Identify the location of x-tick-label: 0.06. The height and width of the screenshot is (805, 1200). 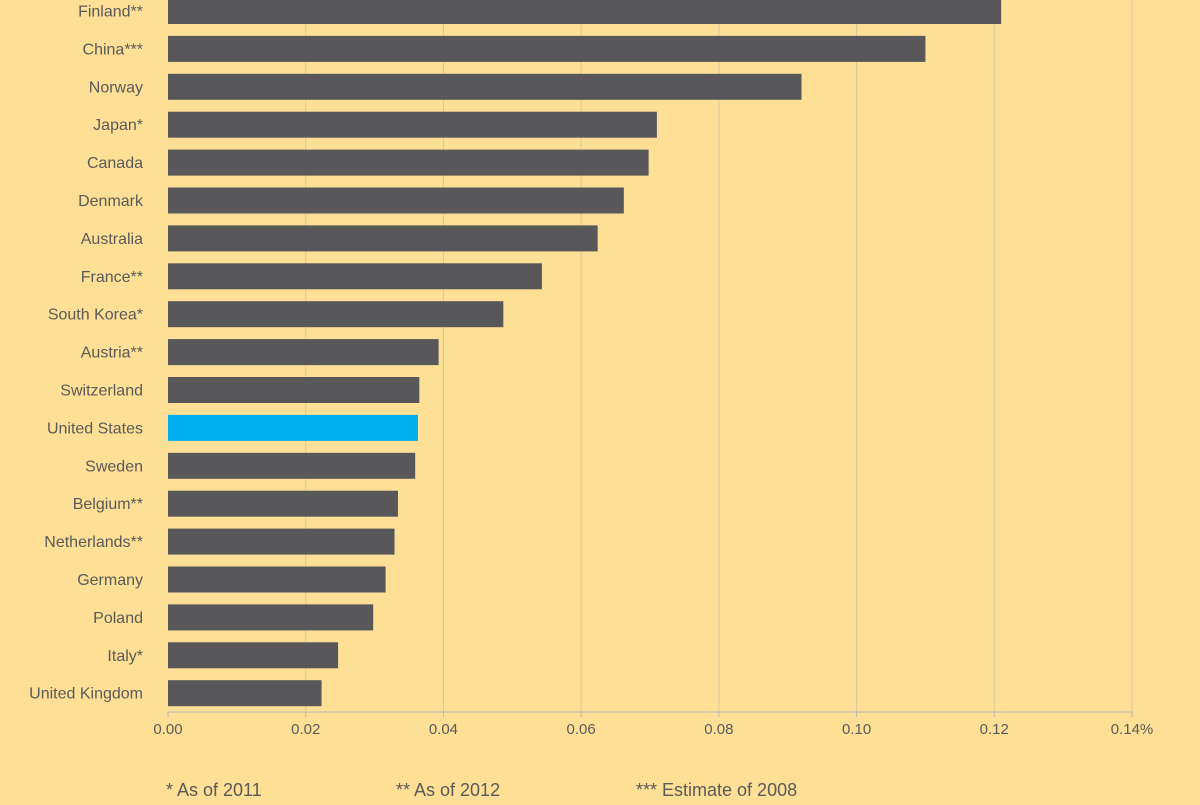
(581, 729).